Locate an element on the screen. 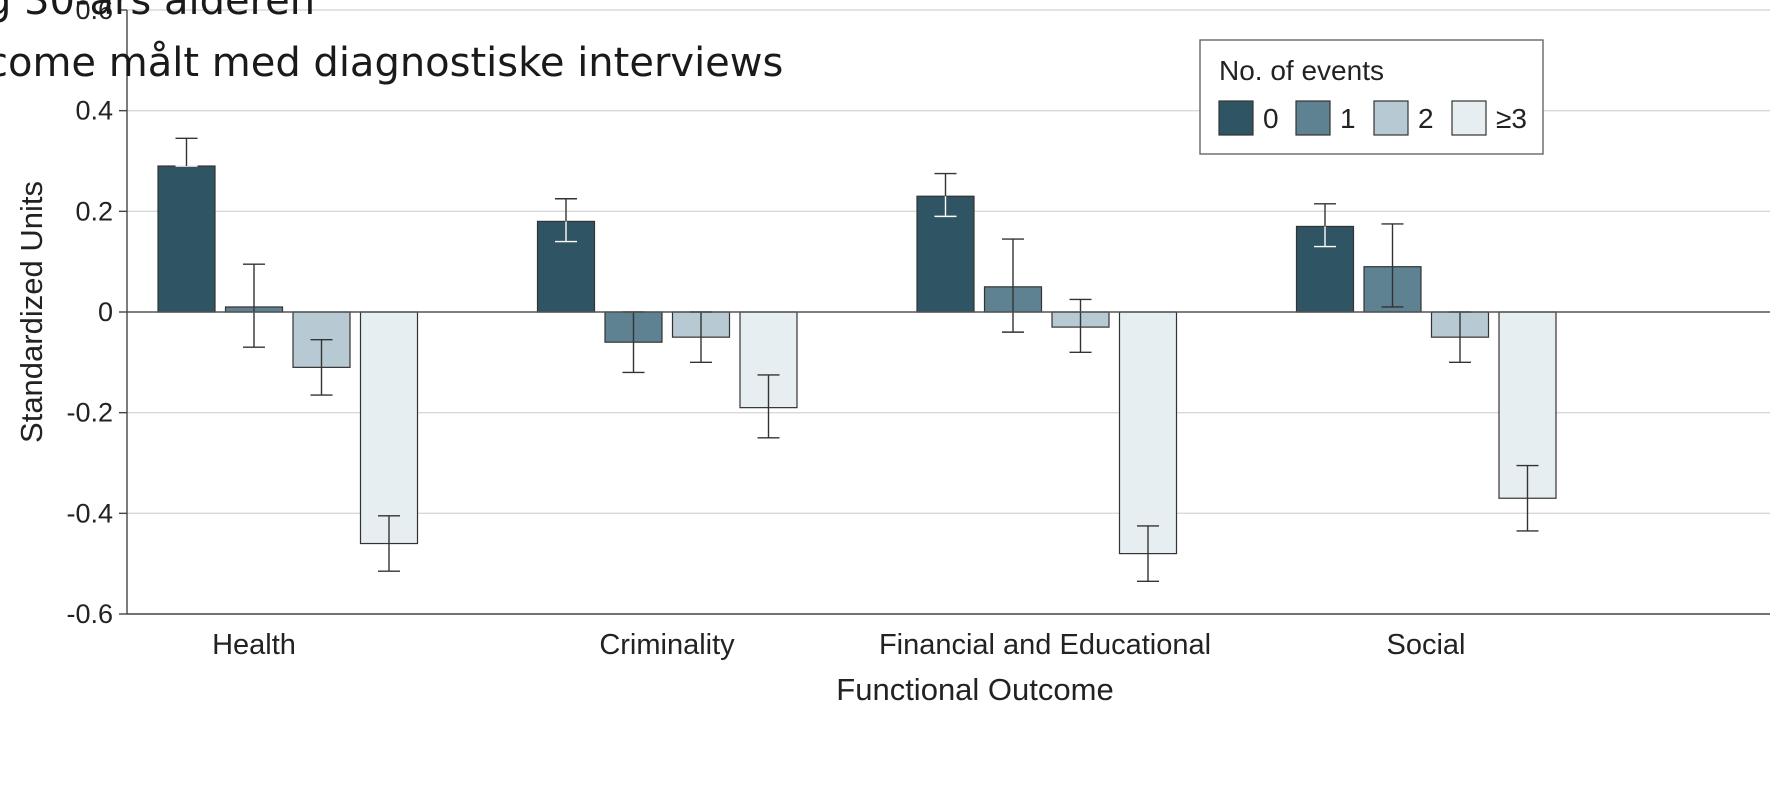 The height and width of the screenshot is (798, 1770). overlay-title-line-1: g 30-års alderen is located at coordinates (158, 12).